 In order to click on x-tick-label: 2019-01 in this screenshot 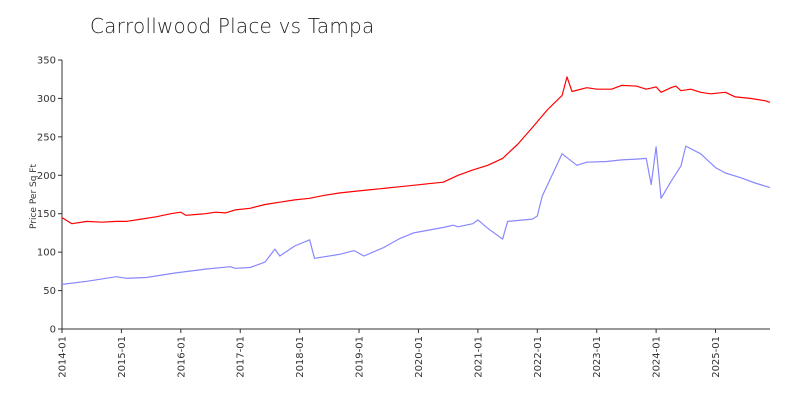, I will do `click(360, 357)`.